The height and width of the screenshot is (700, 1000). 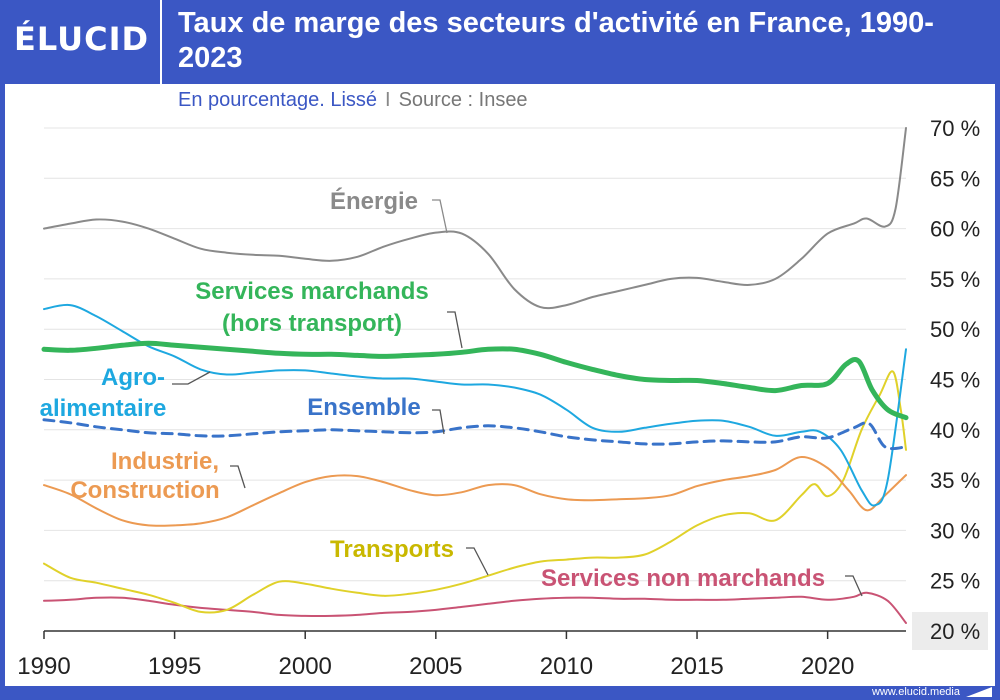 What do you see at coordinates (388, 100) in the screenshot?
I see `subtitle-separator: I` at bounding box center [388, 100].